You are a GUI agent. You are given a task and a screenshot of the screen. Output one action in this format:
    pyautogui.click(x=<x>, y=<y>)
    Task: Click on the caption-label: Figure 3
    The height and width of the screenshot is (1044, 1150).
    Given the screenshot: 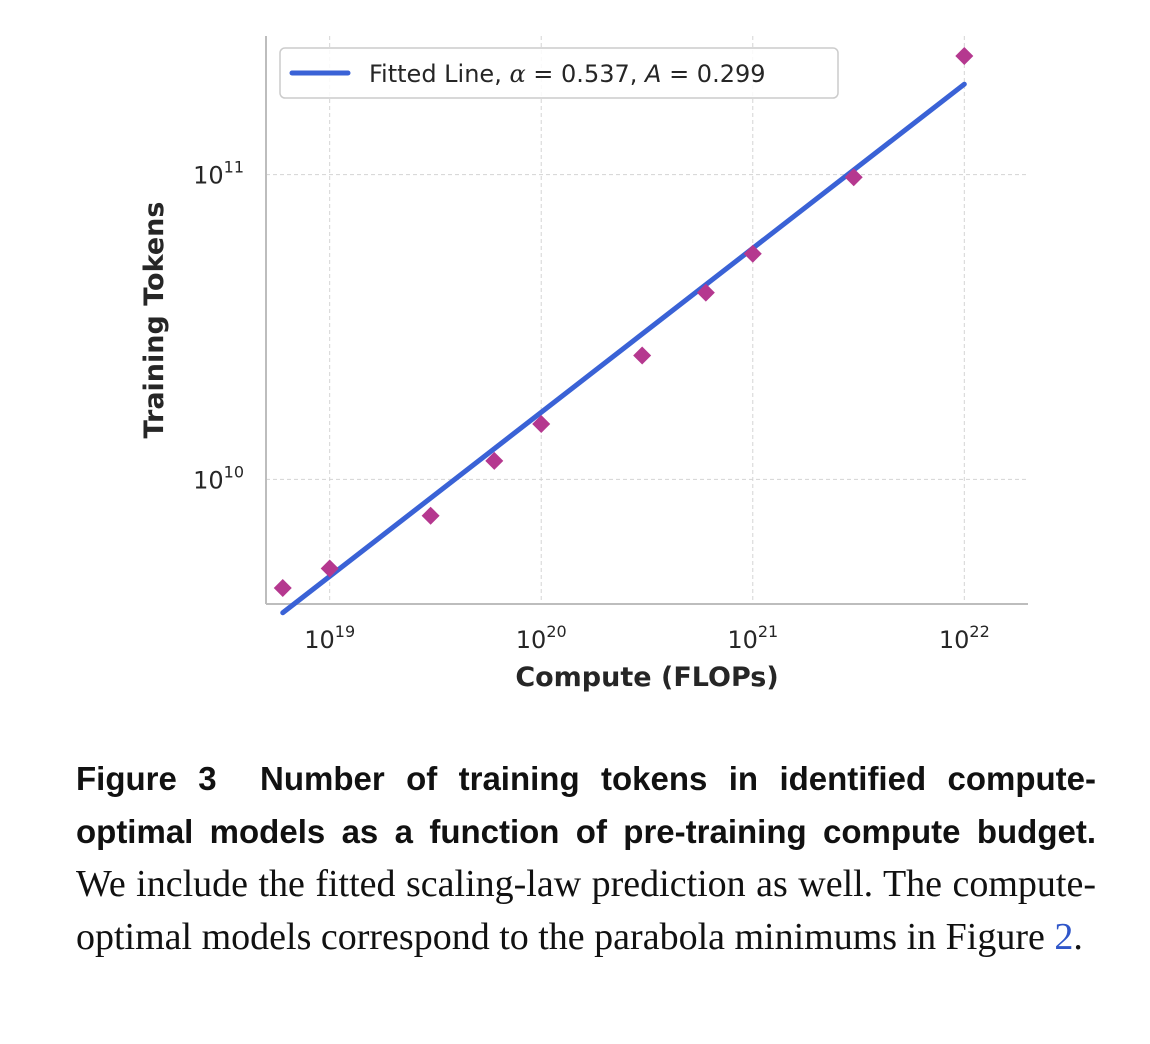 What is the action you would take?
    pyautogui.click(x=146, y=778)
    